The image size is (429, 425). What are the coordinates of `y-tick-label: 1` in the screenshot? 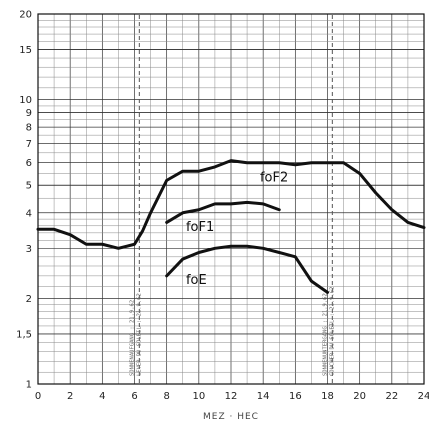 It's located at (29, 385).